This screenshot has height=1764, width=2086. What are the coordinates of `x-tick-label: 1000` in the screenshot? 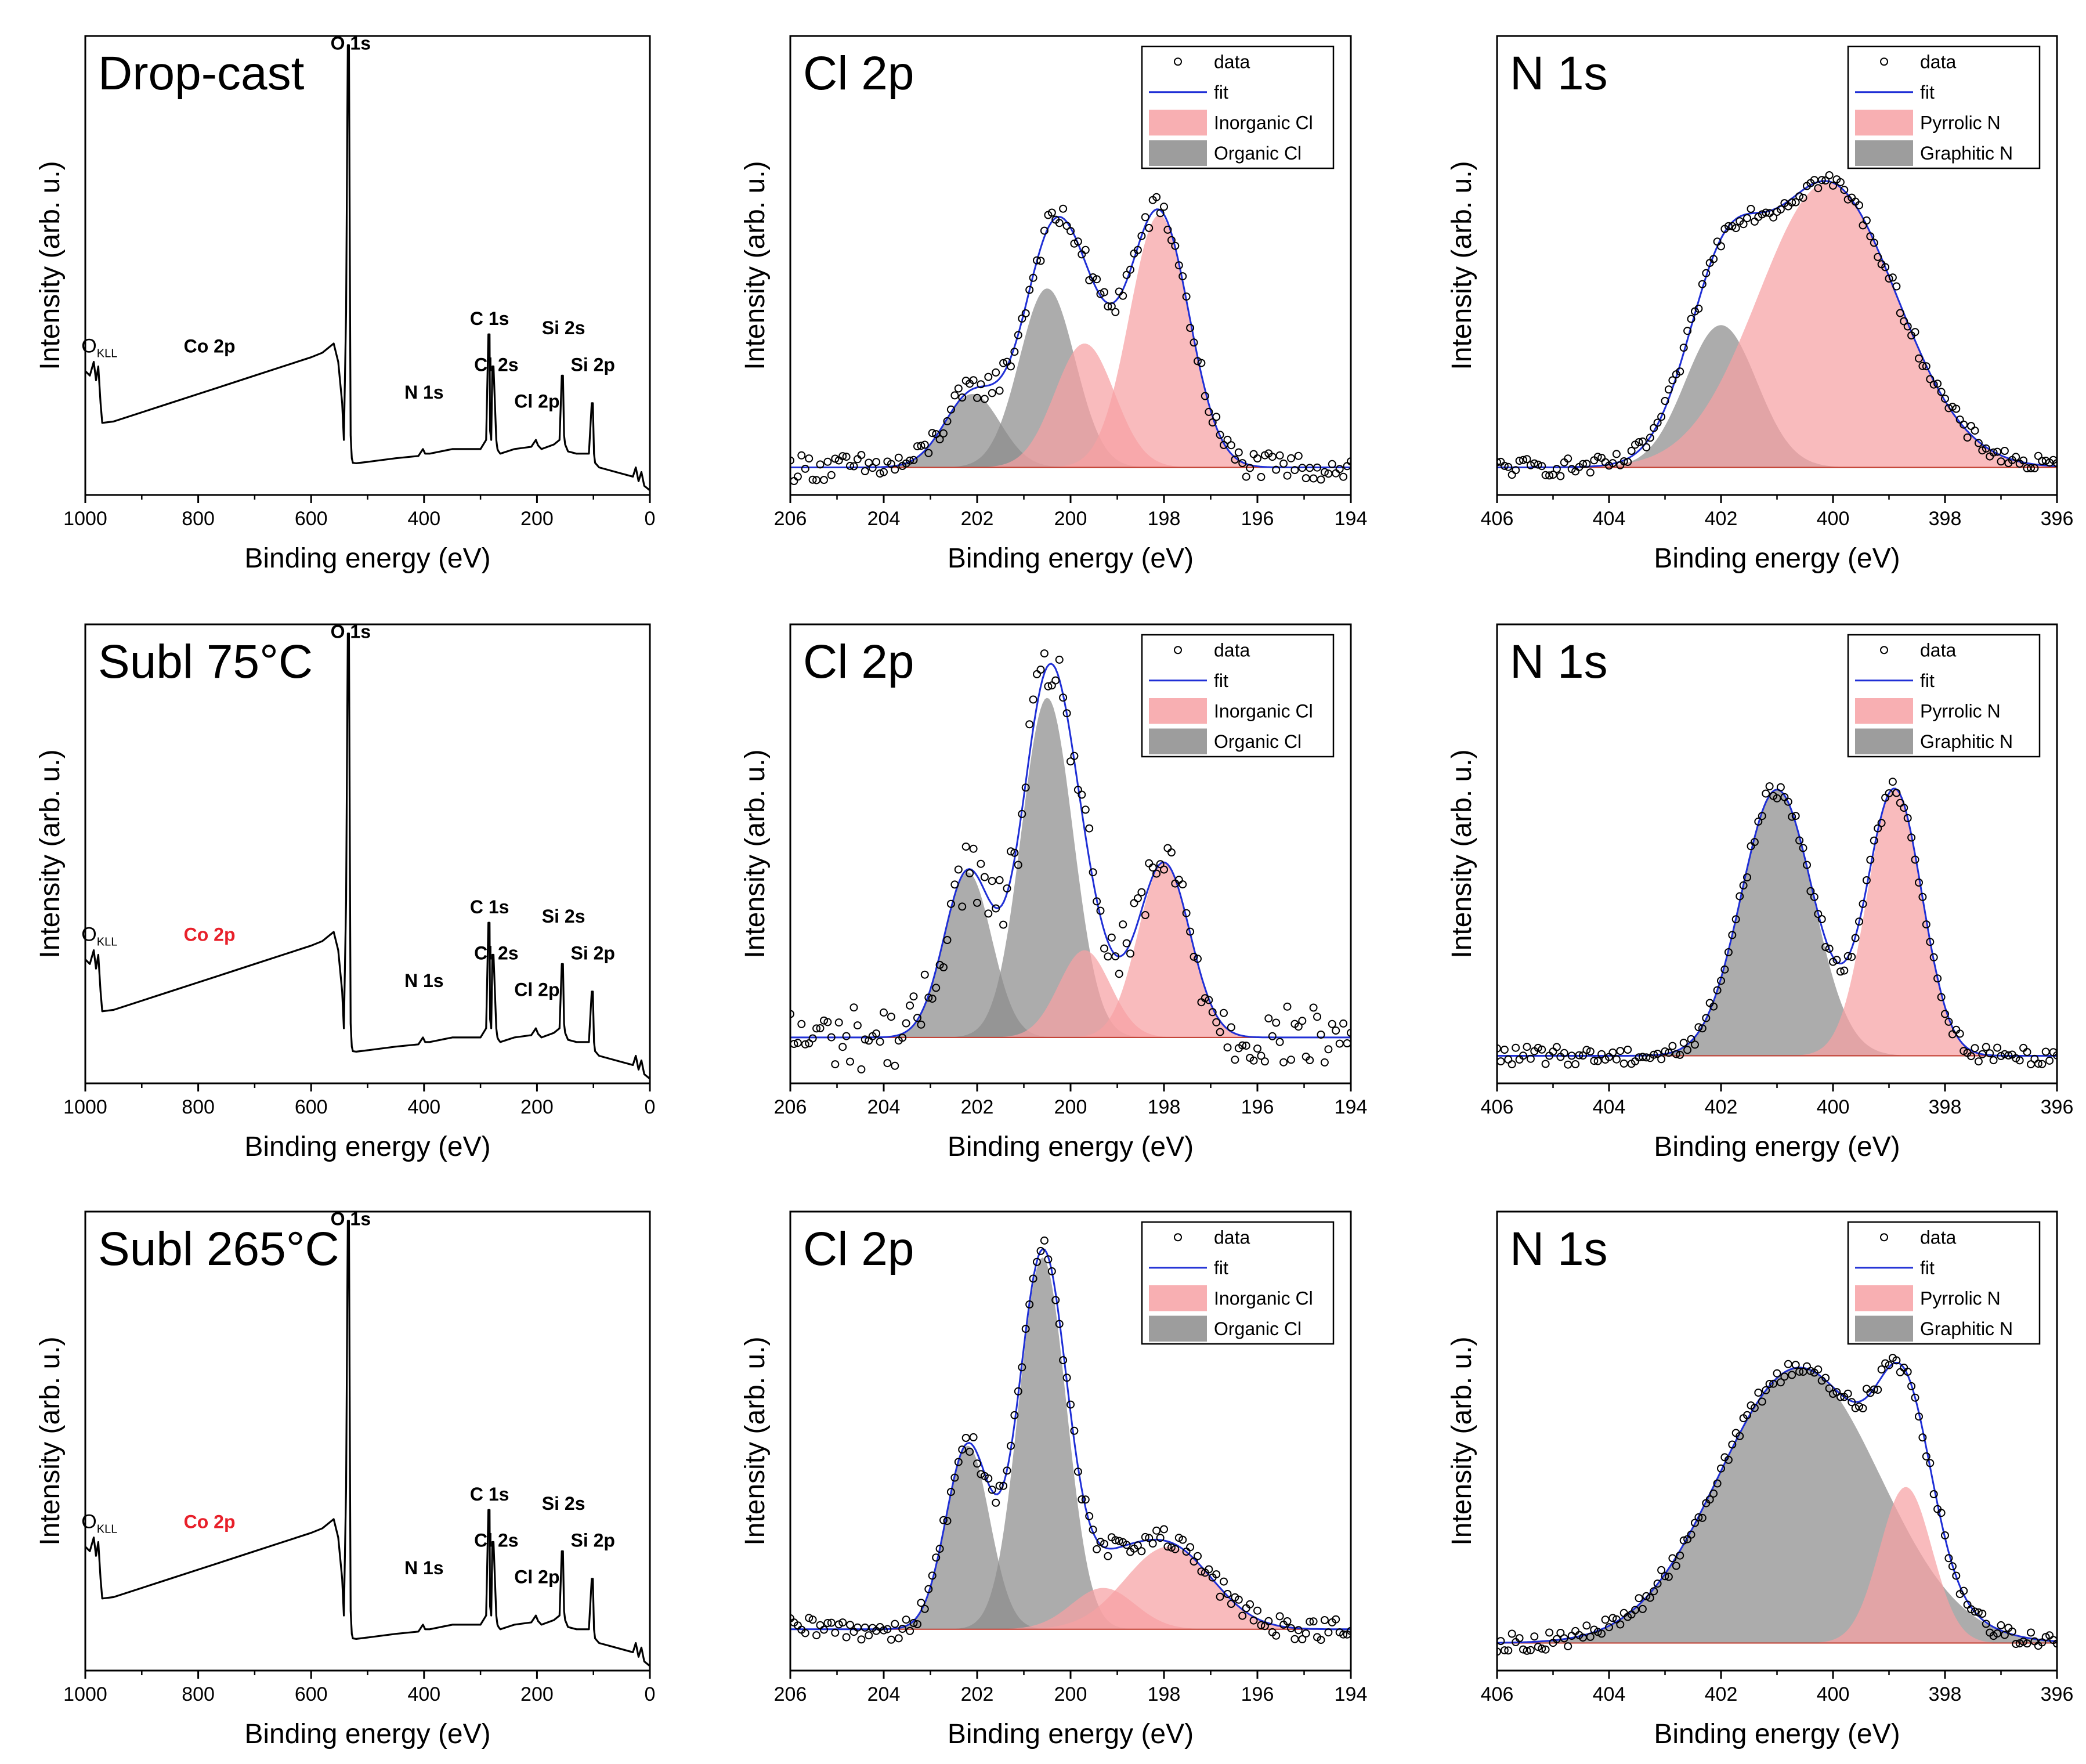 It's located at (85, 1694).